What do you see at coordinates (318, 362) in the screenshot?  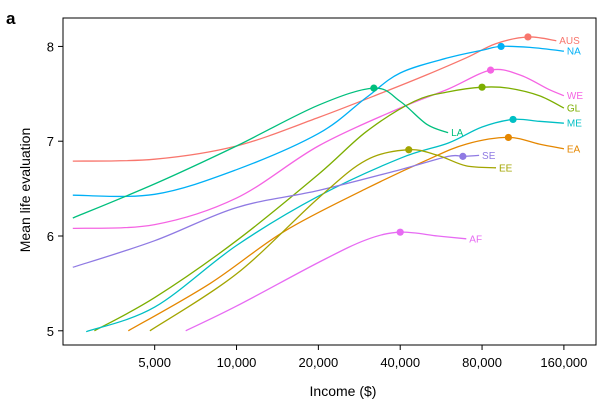 I see `x-tick-label: 20,000` at bounding box center [318, 362].